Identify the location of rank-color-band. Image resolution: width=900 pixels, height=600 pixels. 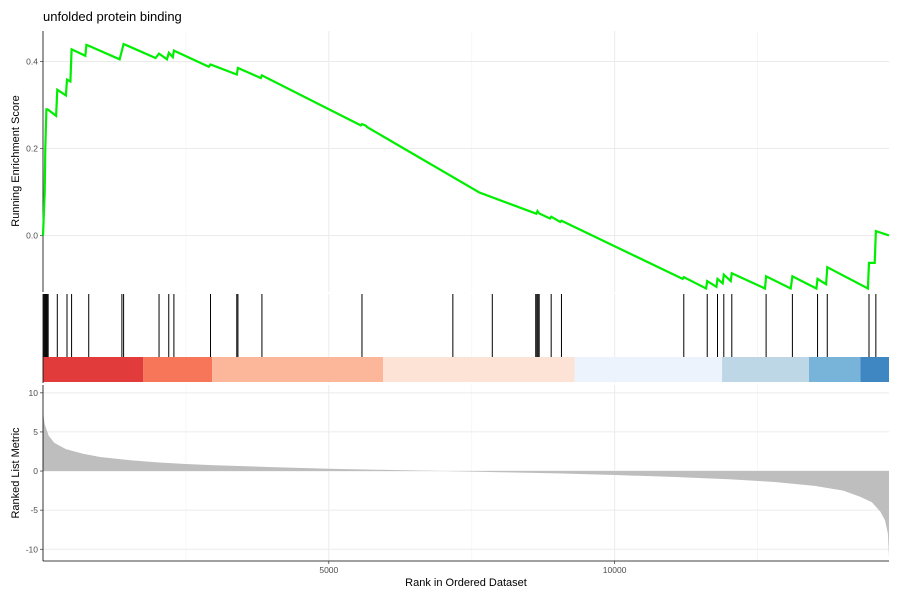
(466, 369).